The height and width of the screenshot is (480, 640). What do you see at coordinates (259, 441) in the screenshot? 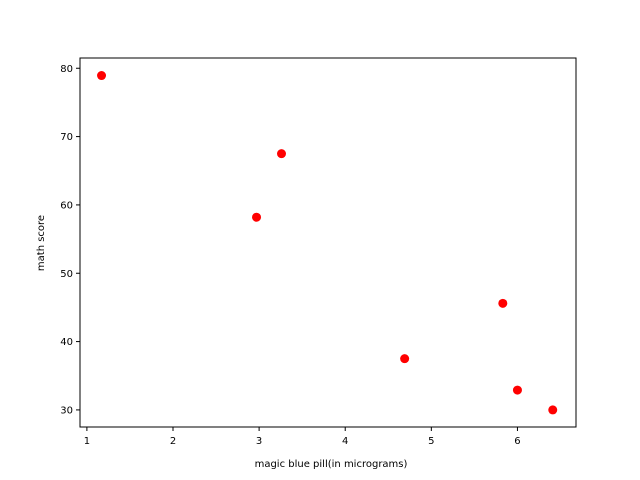
I see `x-tick-label: 3` at bounding box center [259, 441].